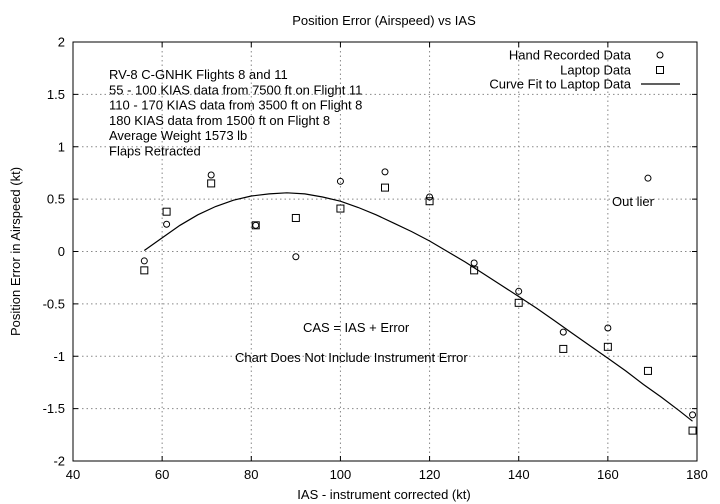 This screenshot has width=720, height=504. What do you see at coordinates (251, 474) in the screenshot?
I see `x-tick-label: 80` at bounding box center [251, 474].